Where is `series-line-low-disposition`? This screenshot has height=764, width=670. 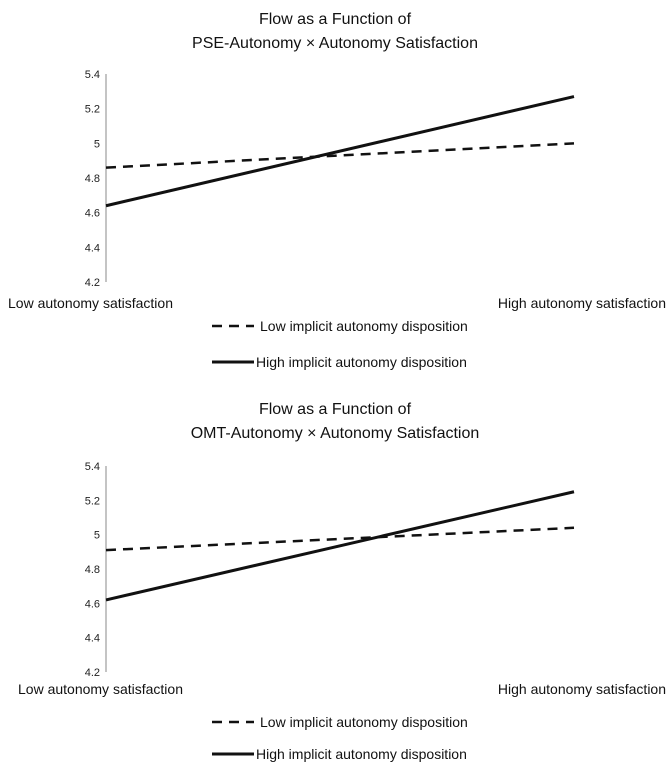
series-line-low-disposition is located at coordinates (340, 155).